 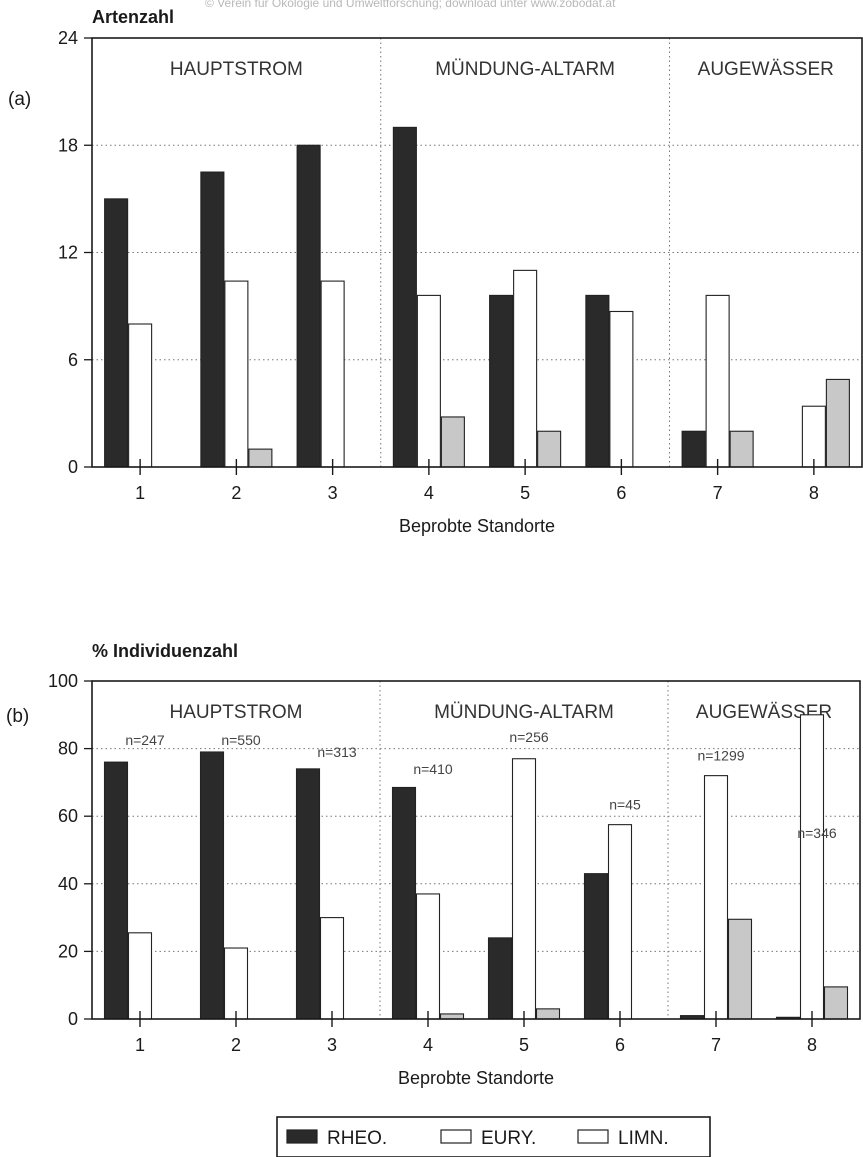 What do you see at coordinates (337, 752) in the screenshot?
I see `bar-annotation: n=313` at bounding box center [337, 752].